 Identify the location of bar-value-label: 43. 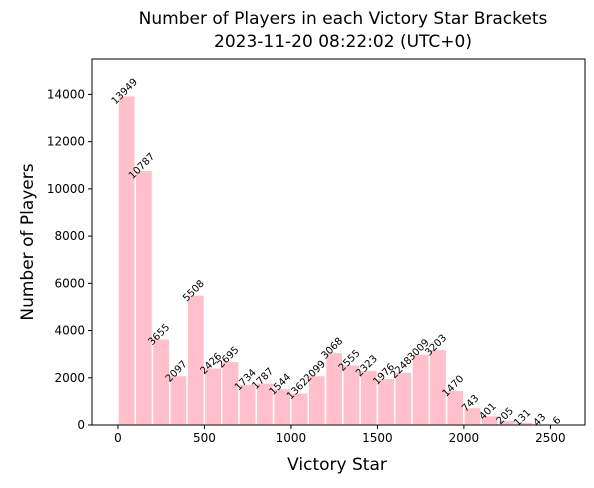
(540, 420).